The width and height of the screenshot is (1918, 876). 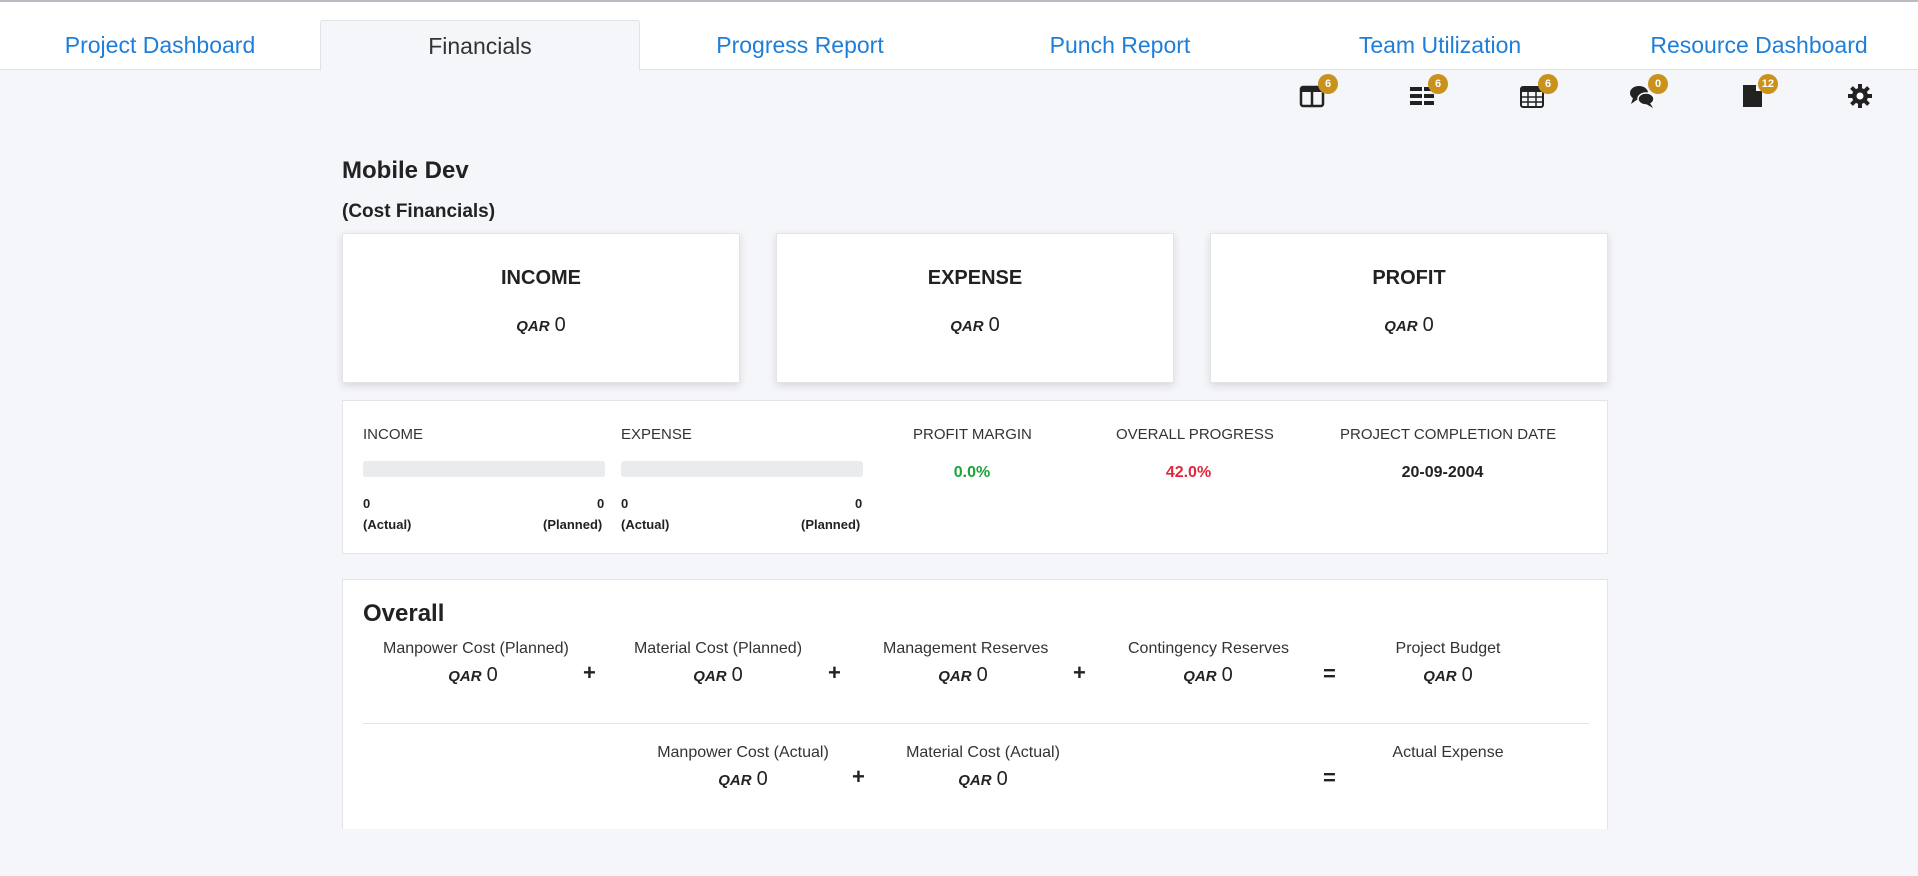 What do you see at coordinates (1448, 752) in the screenshot?
I see `actual-expense: Actual Expense` at bounding box center [1448, 752].